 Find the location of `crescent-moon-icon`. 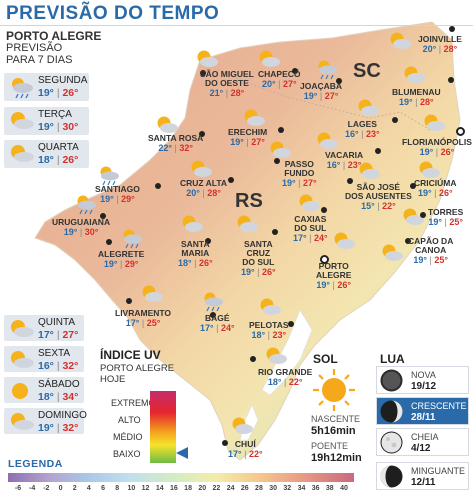

crescent-moon-icon is located at coordinates (391, 411).